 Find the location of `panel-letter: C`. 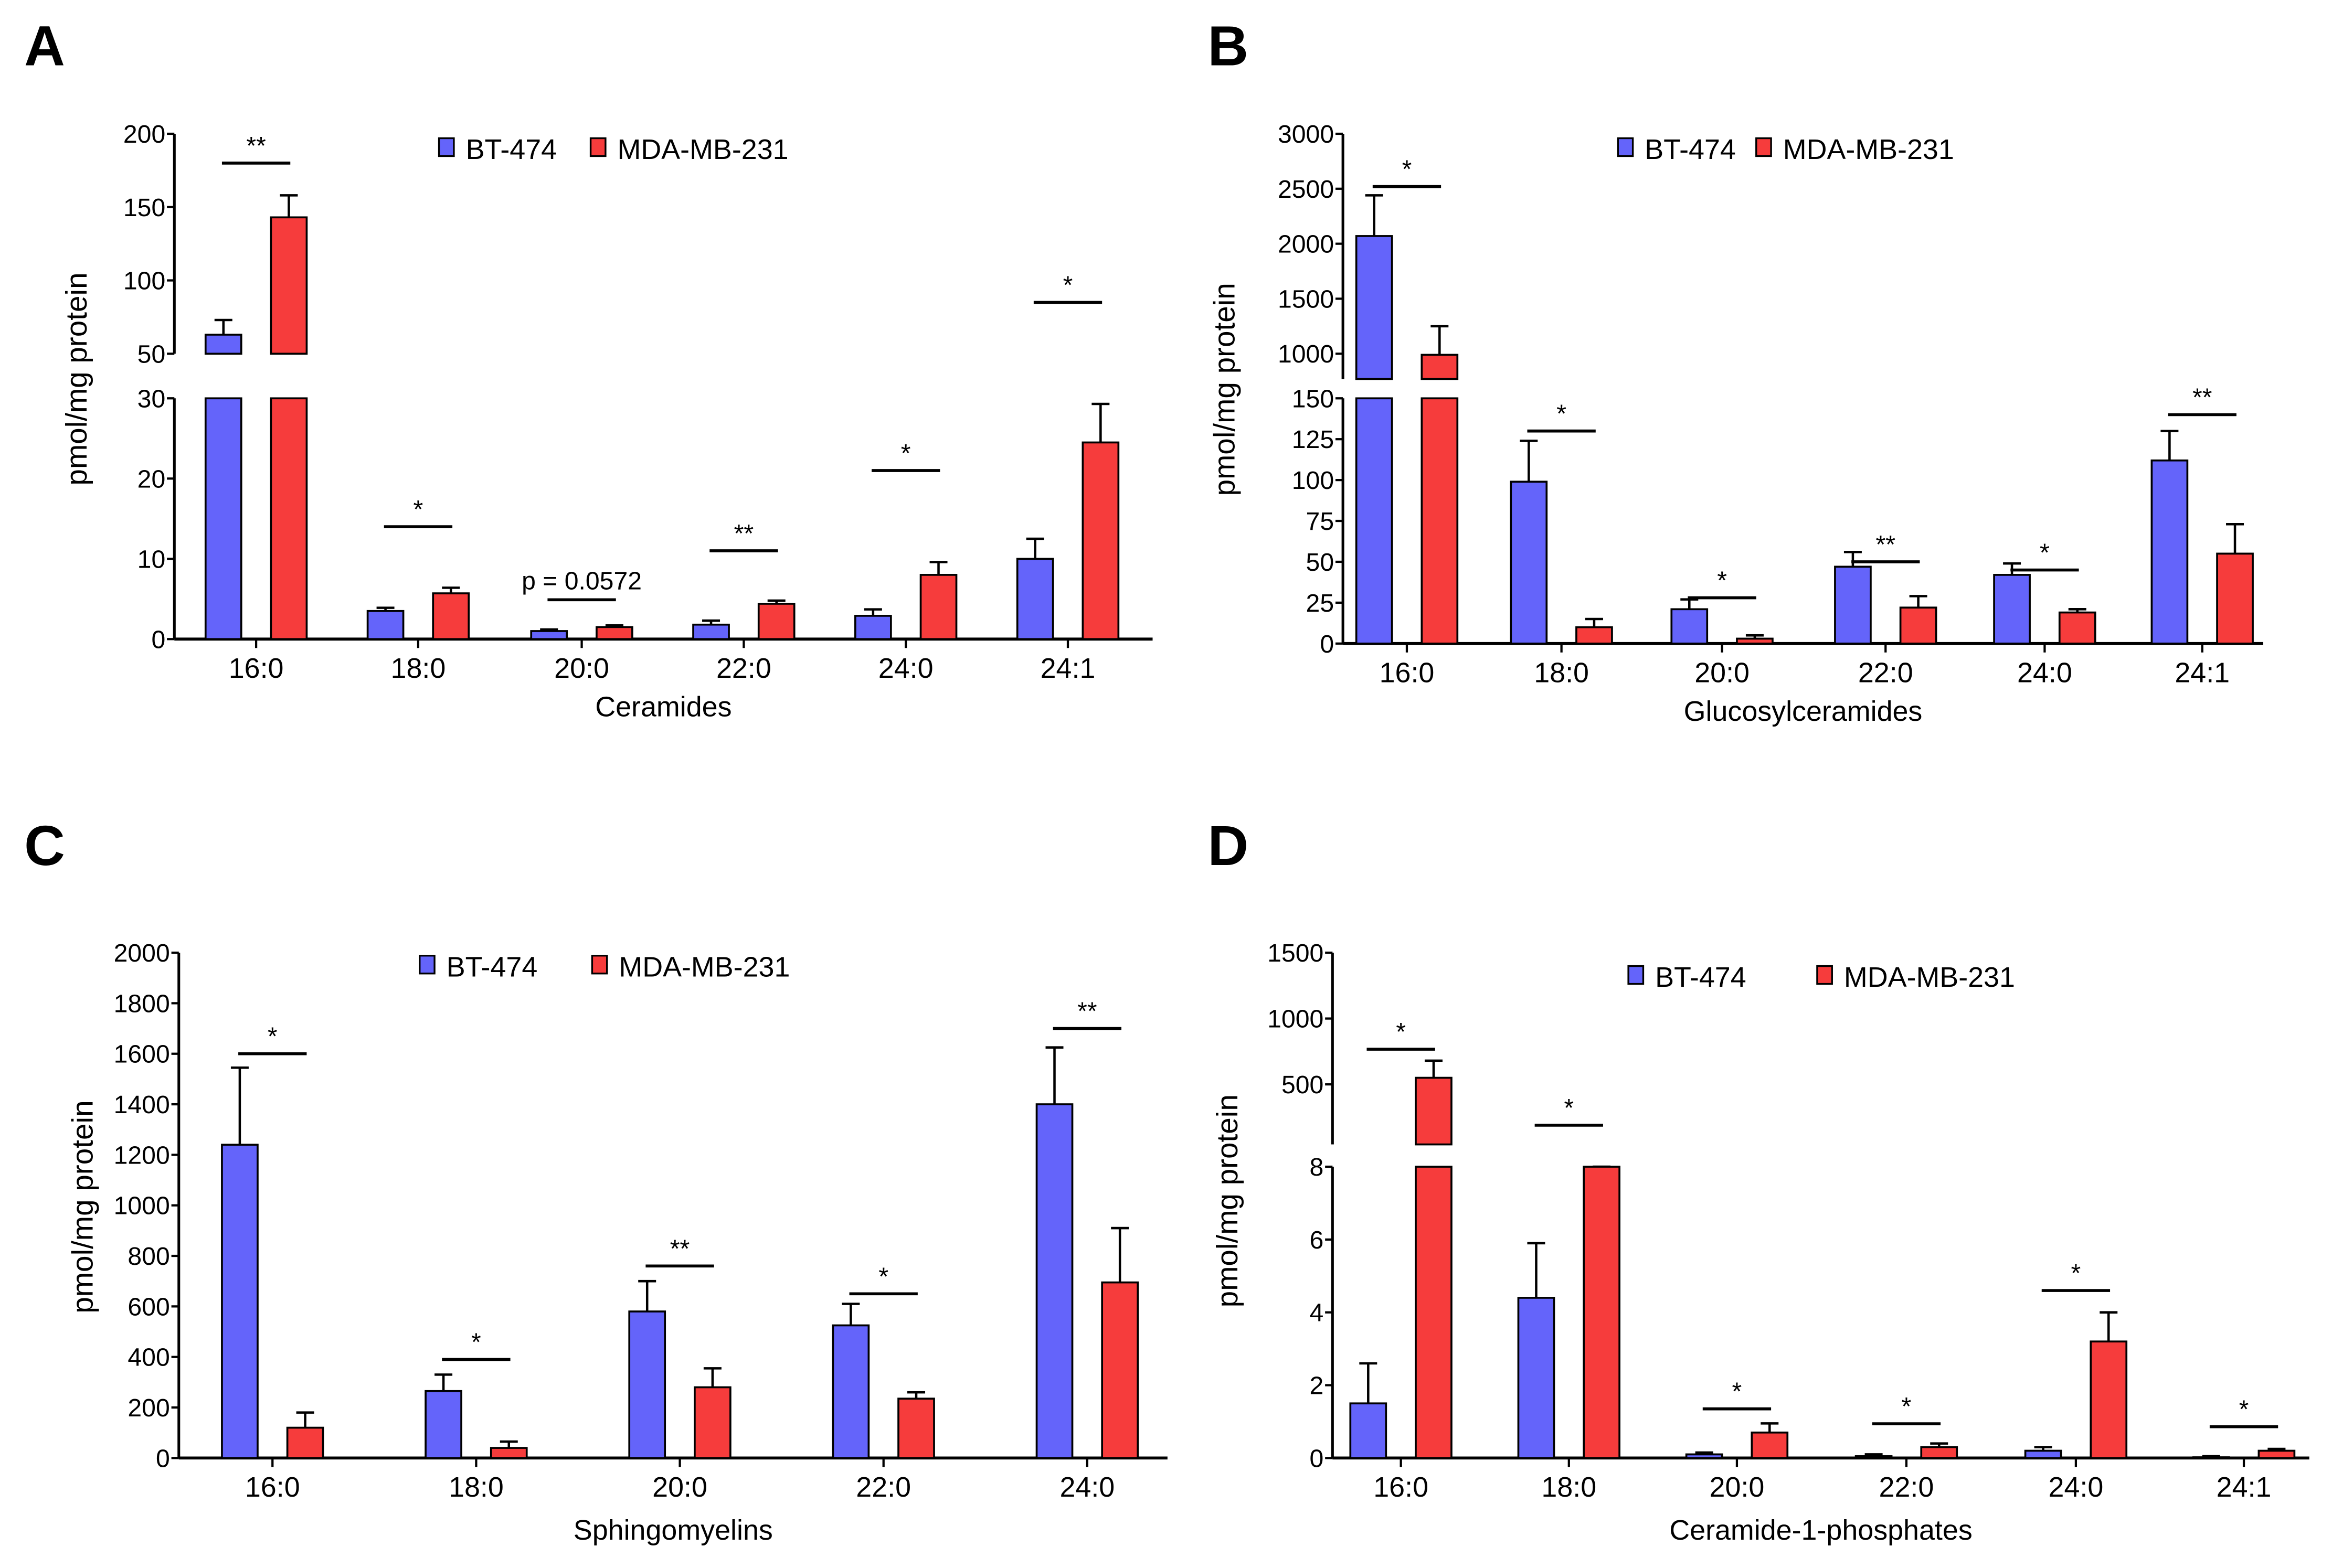

panel-letter: C is located at coordinates (45, 845).